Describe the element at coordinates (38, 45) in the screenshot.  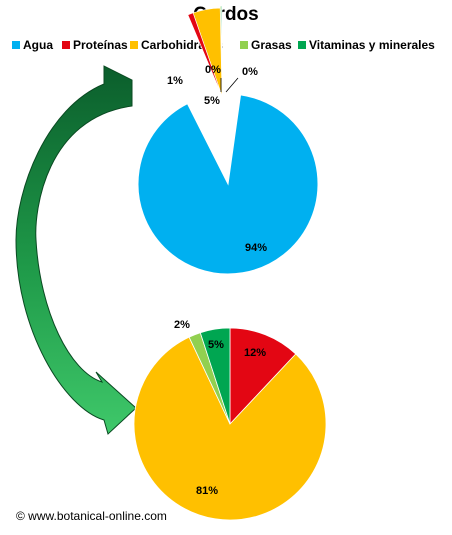
I see `legend-label: Agua` at that location.